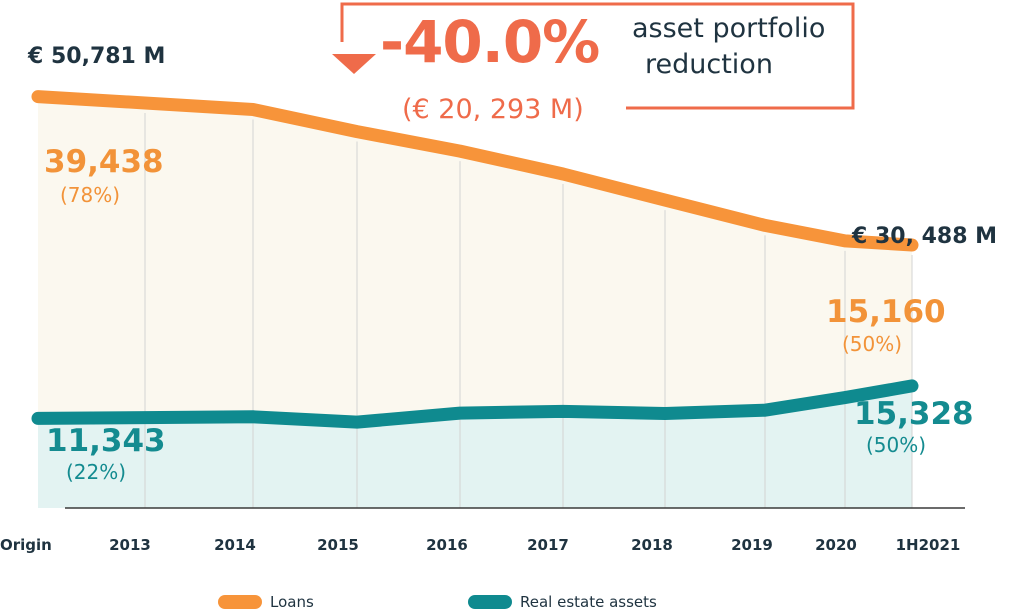  What do you see at coordinates (752, 545) in the screenshot?
I see `x-tick-label: 2019` at bounding box center [752, 545].